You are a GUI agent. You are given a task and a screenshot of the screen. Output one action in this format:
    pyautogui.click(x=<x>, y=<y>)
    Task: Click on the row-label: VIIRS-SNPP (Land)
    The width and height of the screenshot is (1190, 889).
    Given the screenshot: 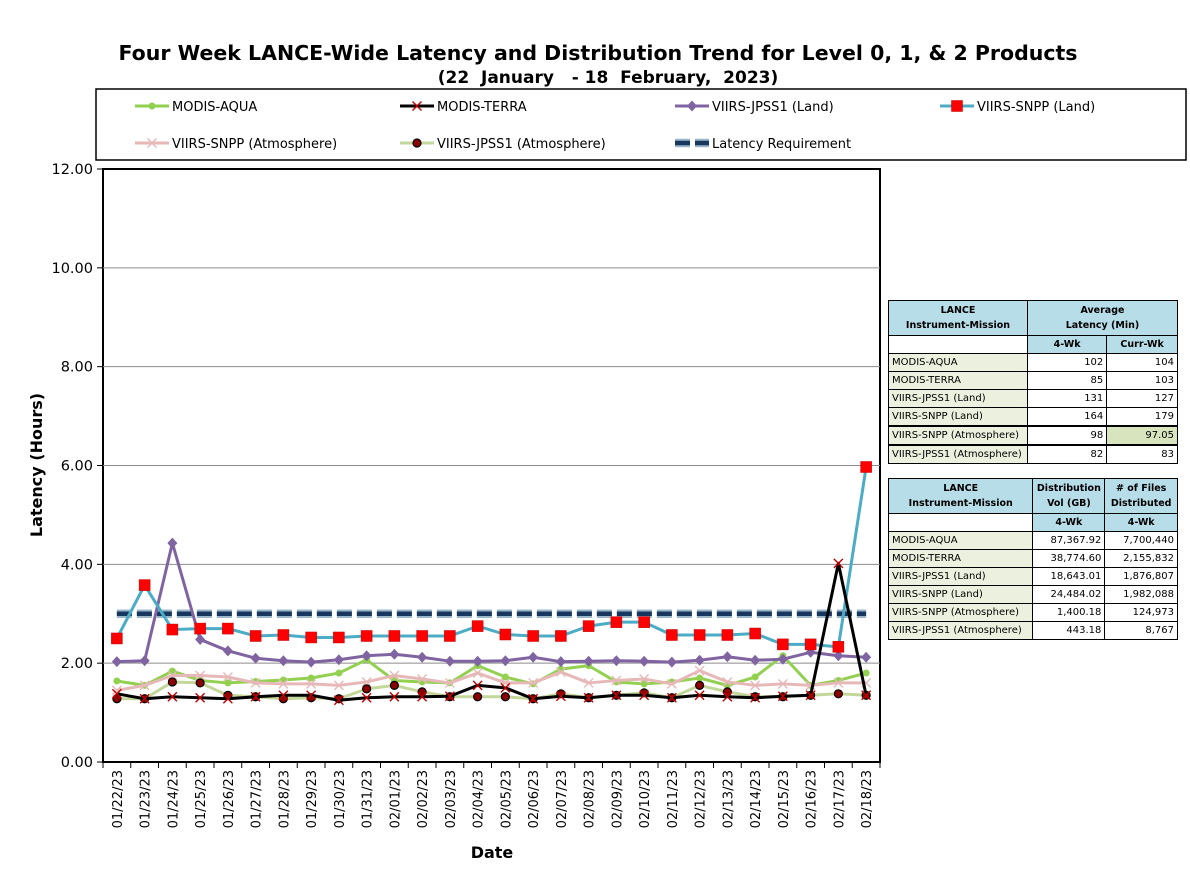 What is the action you would take?
    pyautogui.click(x=958, y=417)
    